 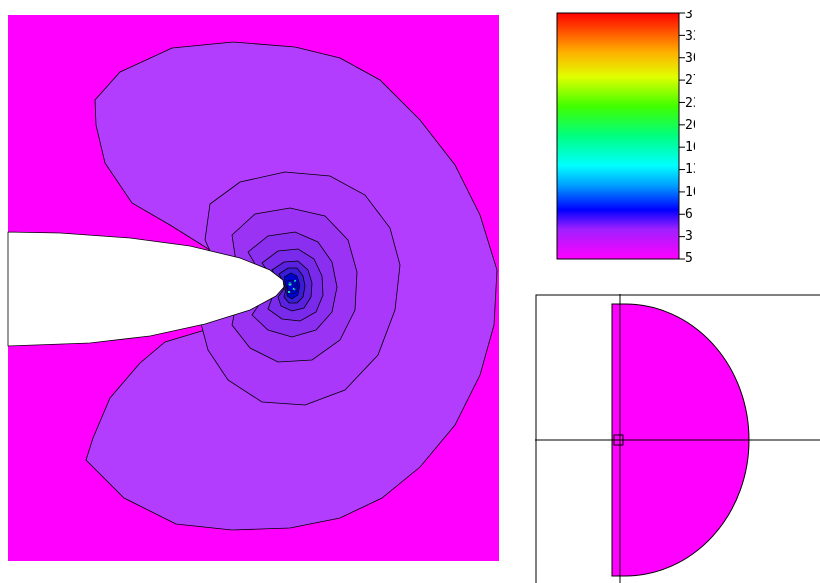 I want to click on tick-label: 23.6, so click(x=690, y=103).